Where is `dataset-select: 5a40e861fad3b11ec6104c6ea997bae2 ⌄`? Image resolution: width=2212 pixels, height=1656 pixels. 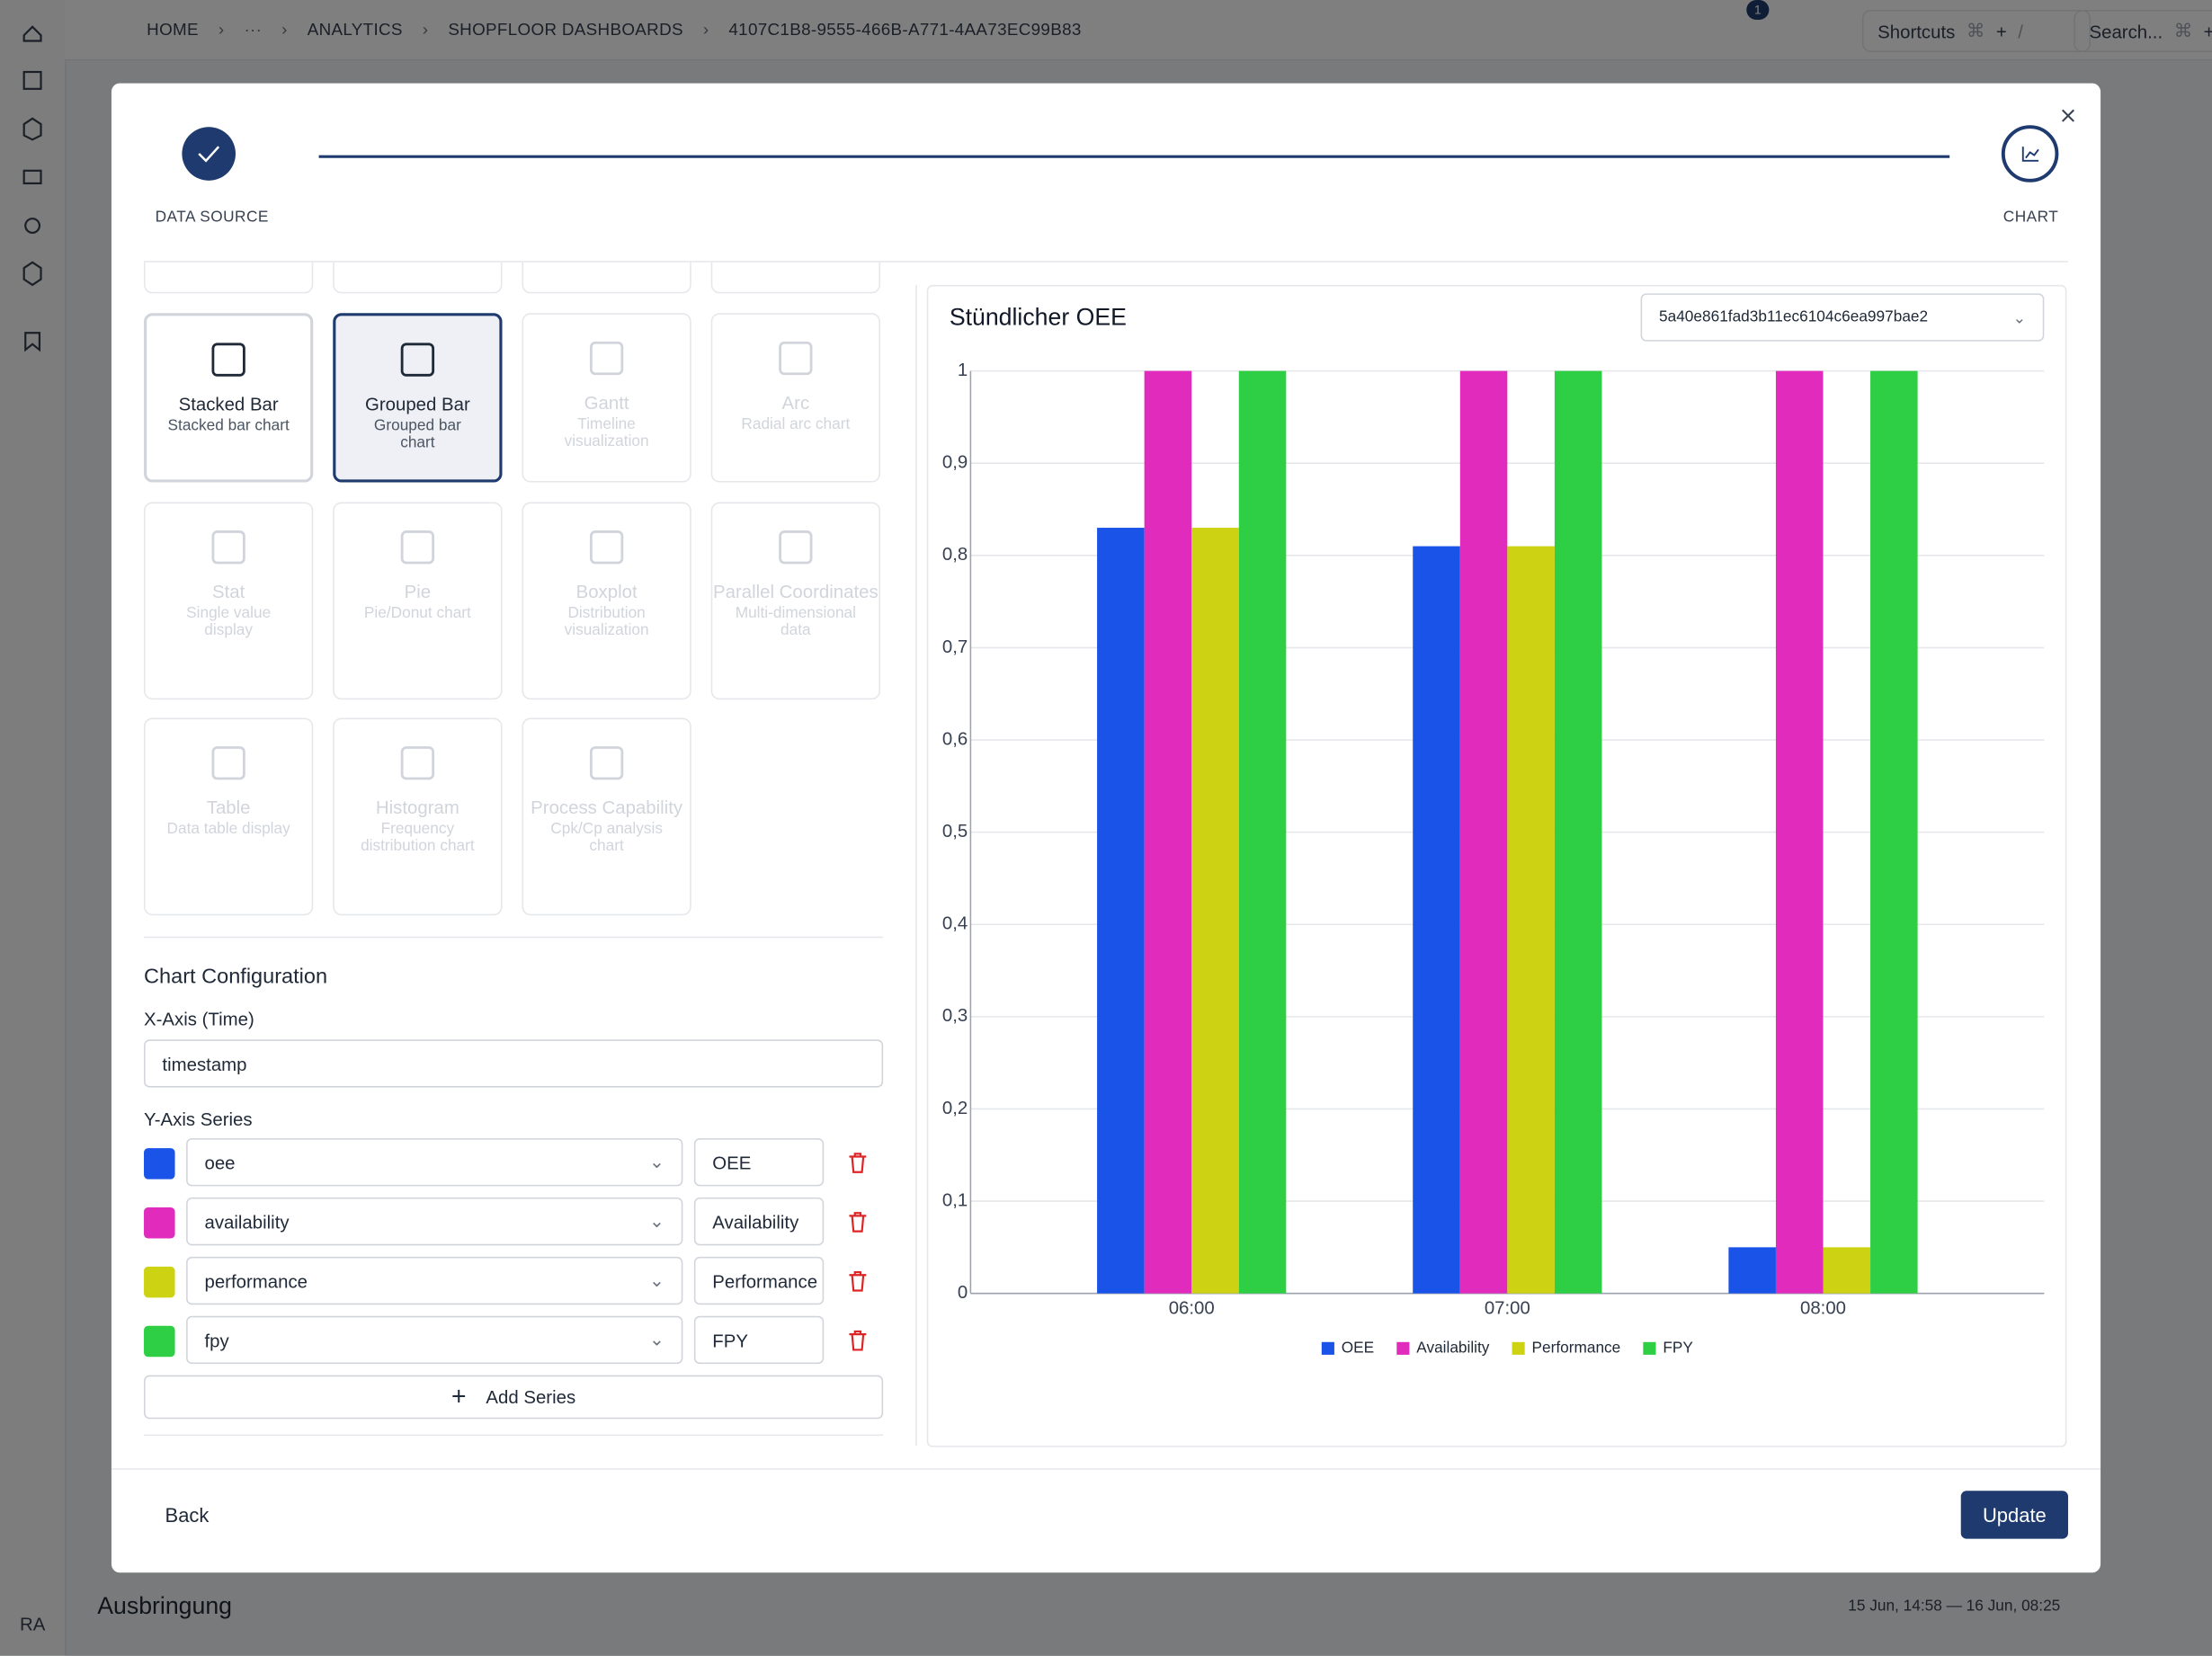
dataset-select: 5a40e861fad3b11ec6104c6ea997bae2 ⌄ is located at coordinates (1842, 317).